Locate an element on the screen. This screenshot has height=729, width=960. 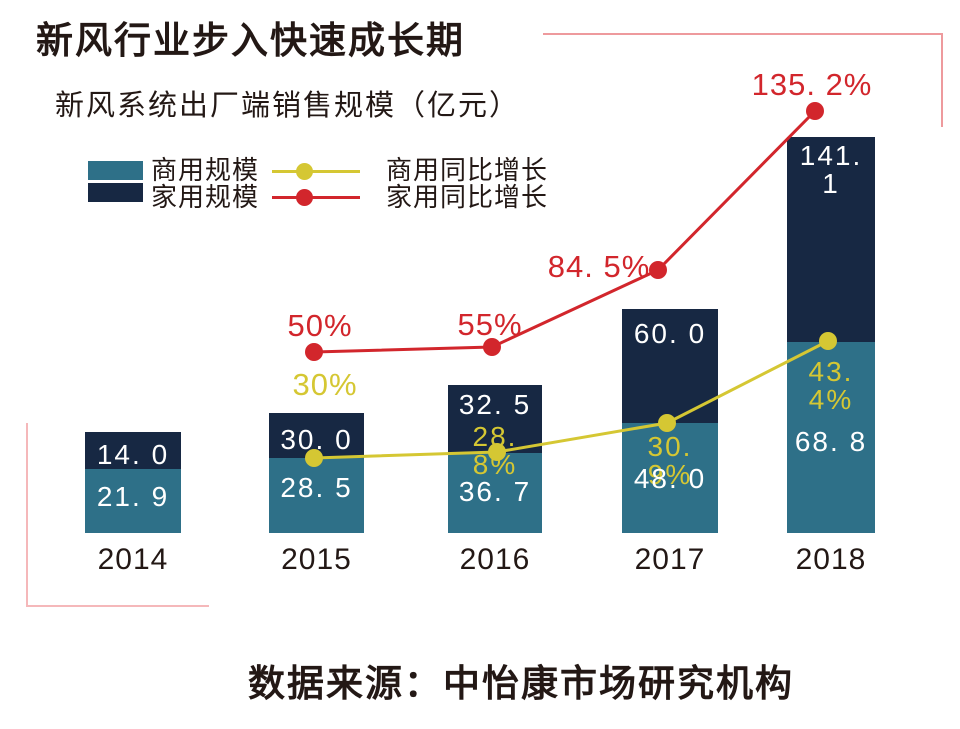
bar-value-household-2017: 60. 0 is located at coordinates (670, 333).